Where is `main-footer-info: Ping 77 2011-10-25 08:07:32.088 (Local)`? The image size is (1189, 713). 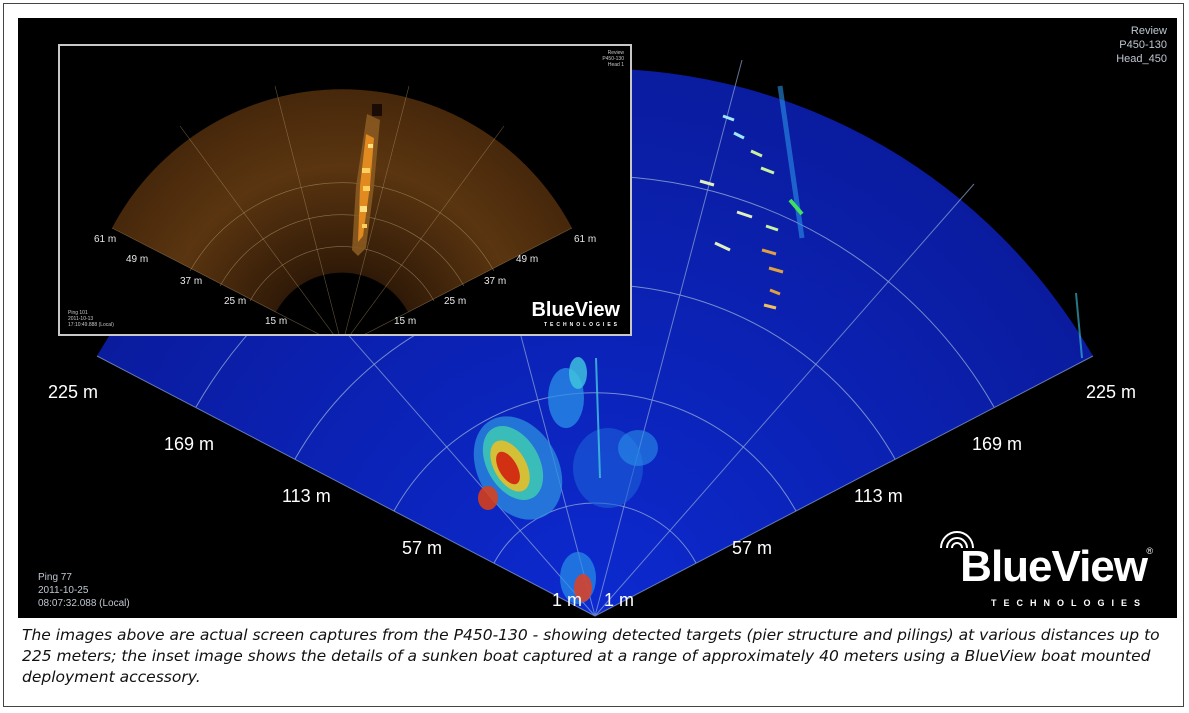
main-footer-info: Ping 77 2011-10-25 08:07:32.088 (Local) is located at coordinates (84, 590).